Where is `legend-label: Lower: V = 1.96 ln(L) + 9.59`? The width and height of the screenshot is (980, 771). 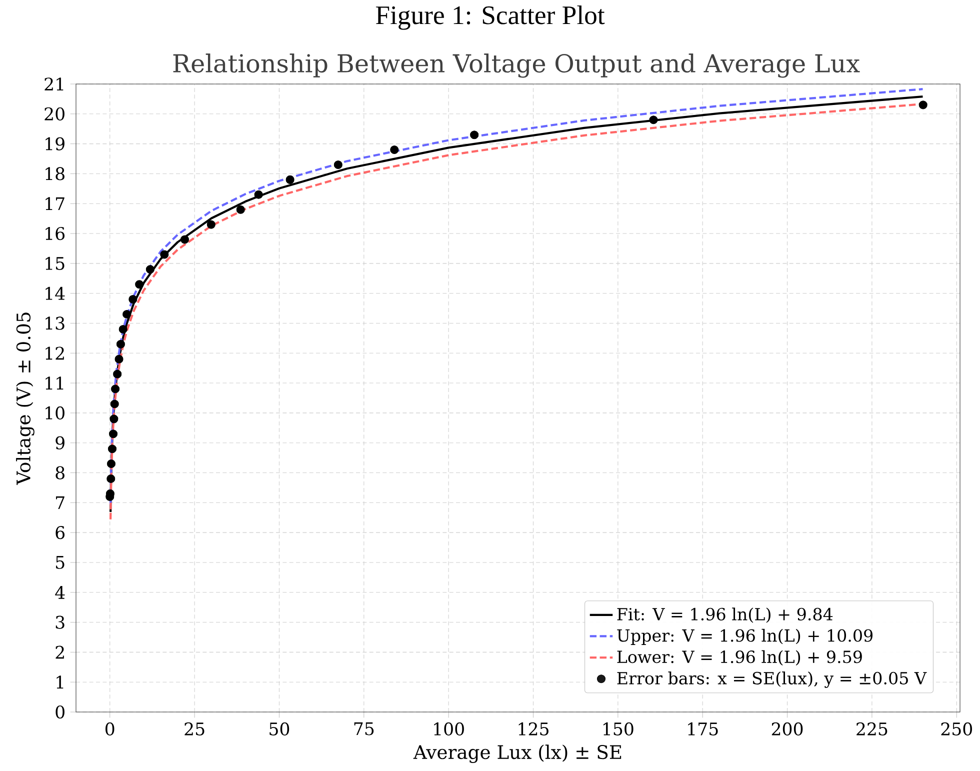 legend-label: Lower: V = 1.96 ln(L) + 9.59 is located at coordinates (739, 658).